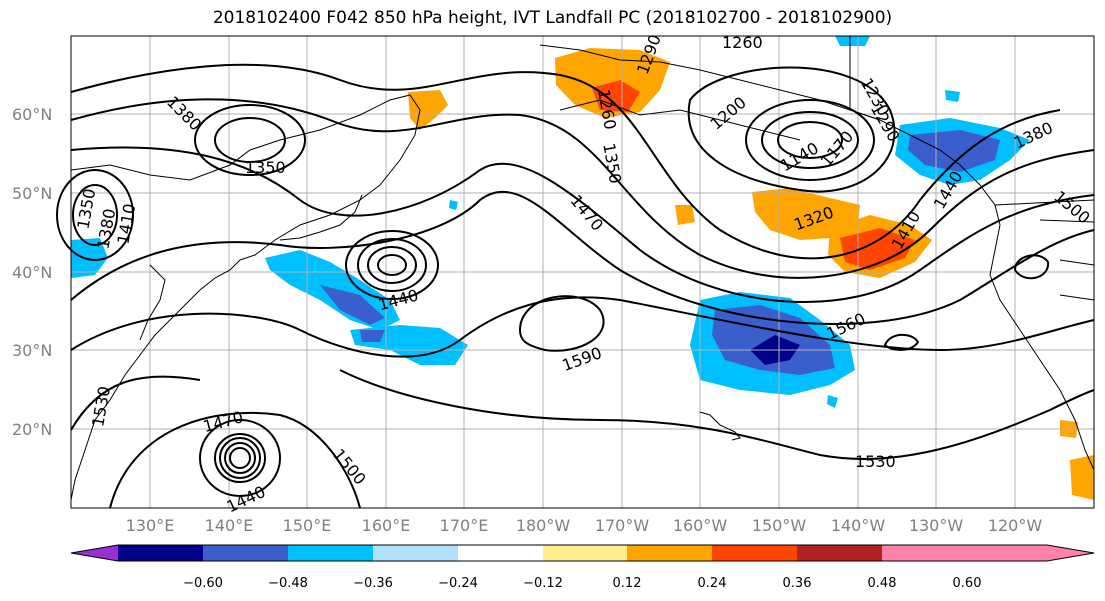 This screenshot has height=601, width=1105. Describe the element at coordinates (386, 525) in the screenshot. I see `lon-label: 160°E` at that location.